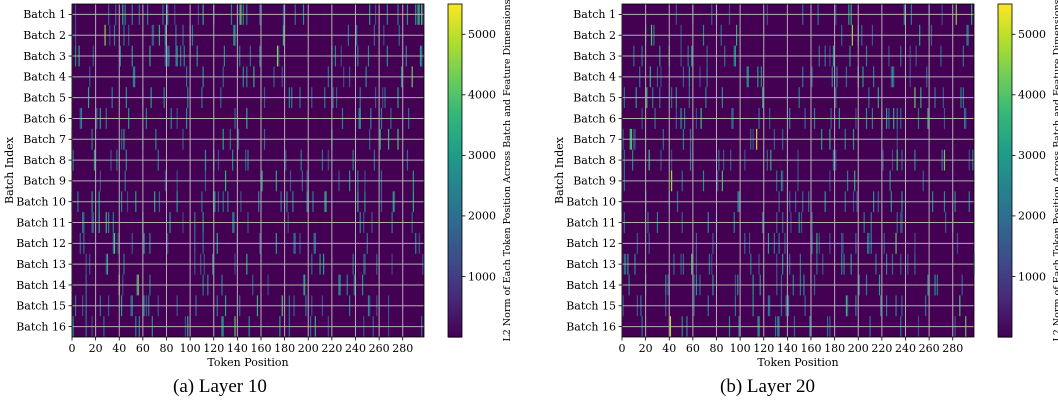 This screenshot has height=407, width=1058. I want to click on x-tick-label: 80, so click(166, 348).